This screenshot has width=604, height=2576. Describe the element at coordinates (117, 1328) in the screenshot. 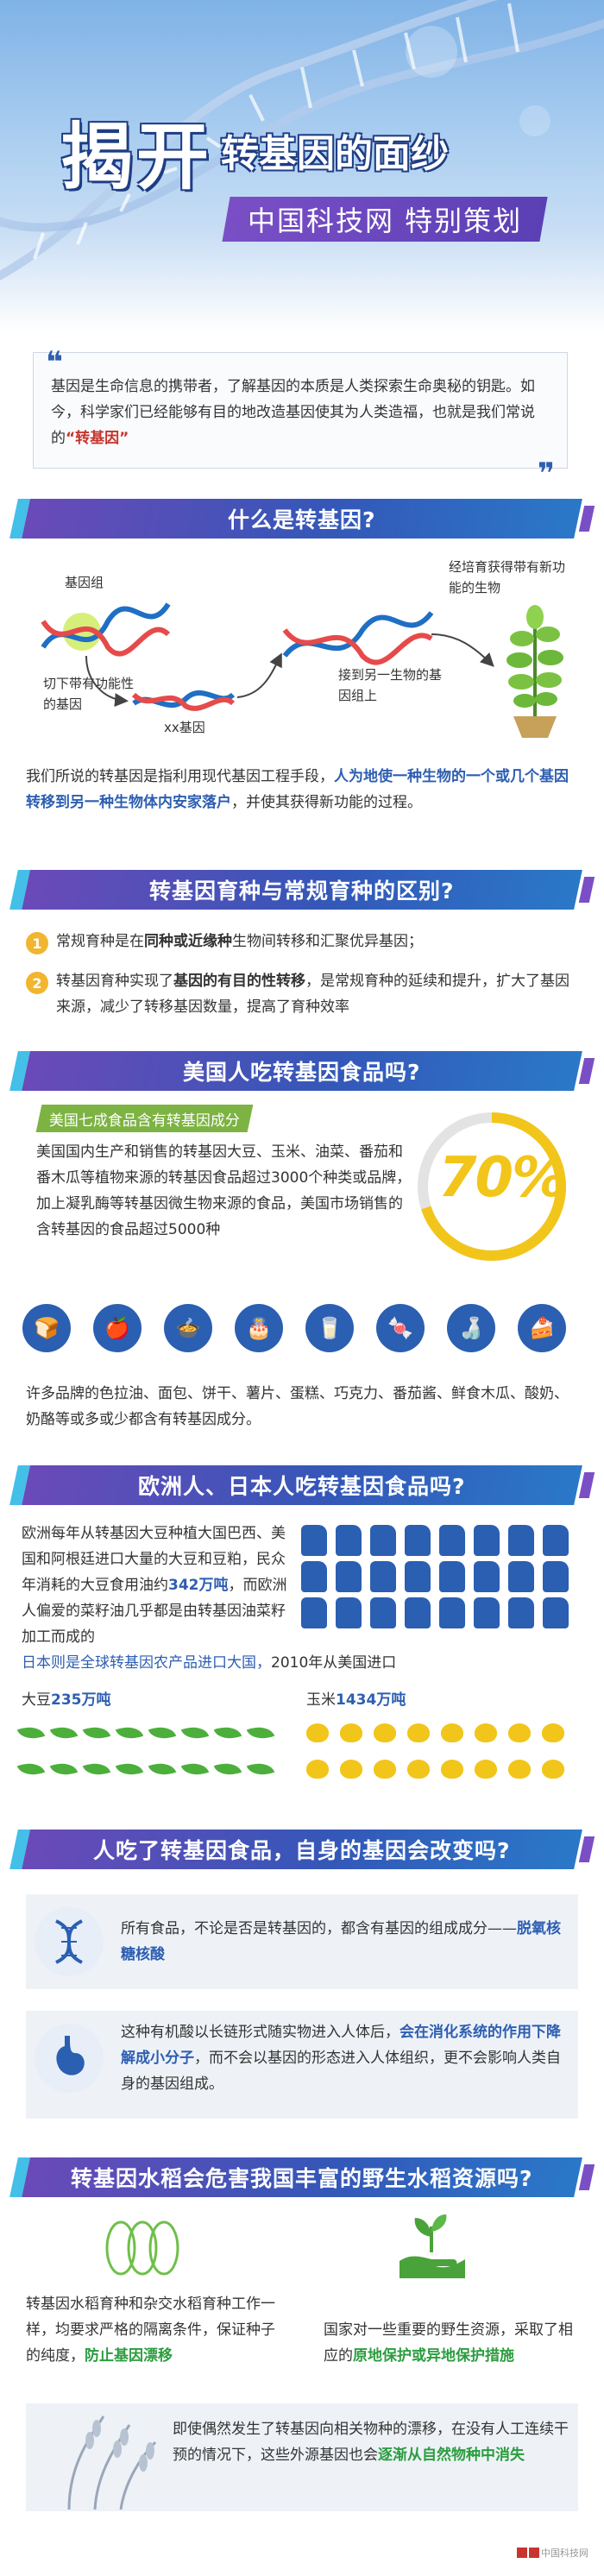

I see `apple-icon: 🍎` at that location.